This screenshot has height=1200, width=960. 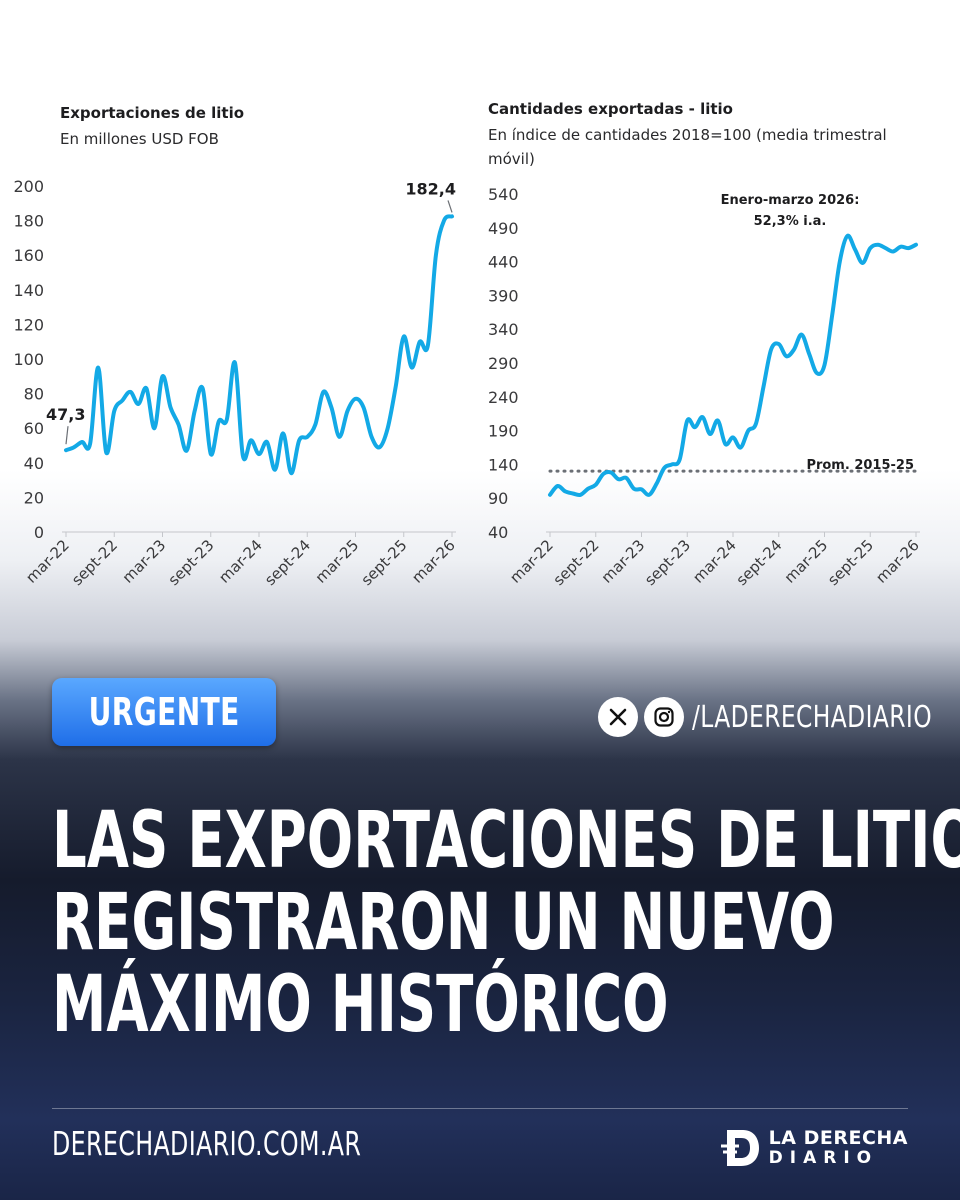 I want to click on chart2-series-line, so click(x=733, y=365).